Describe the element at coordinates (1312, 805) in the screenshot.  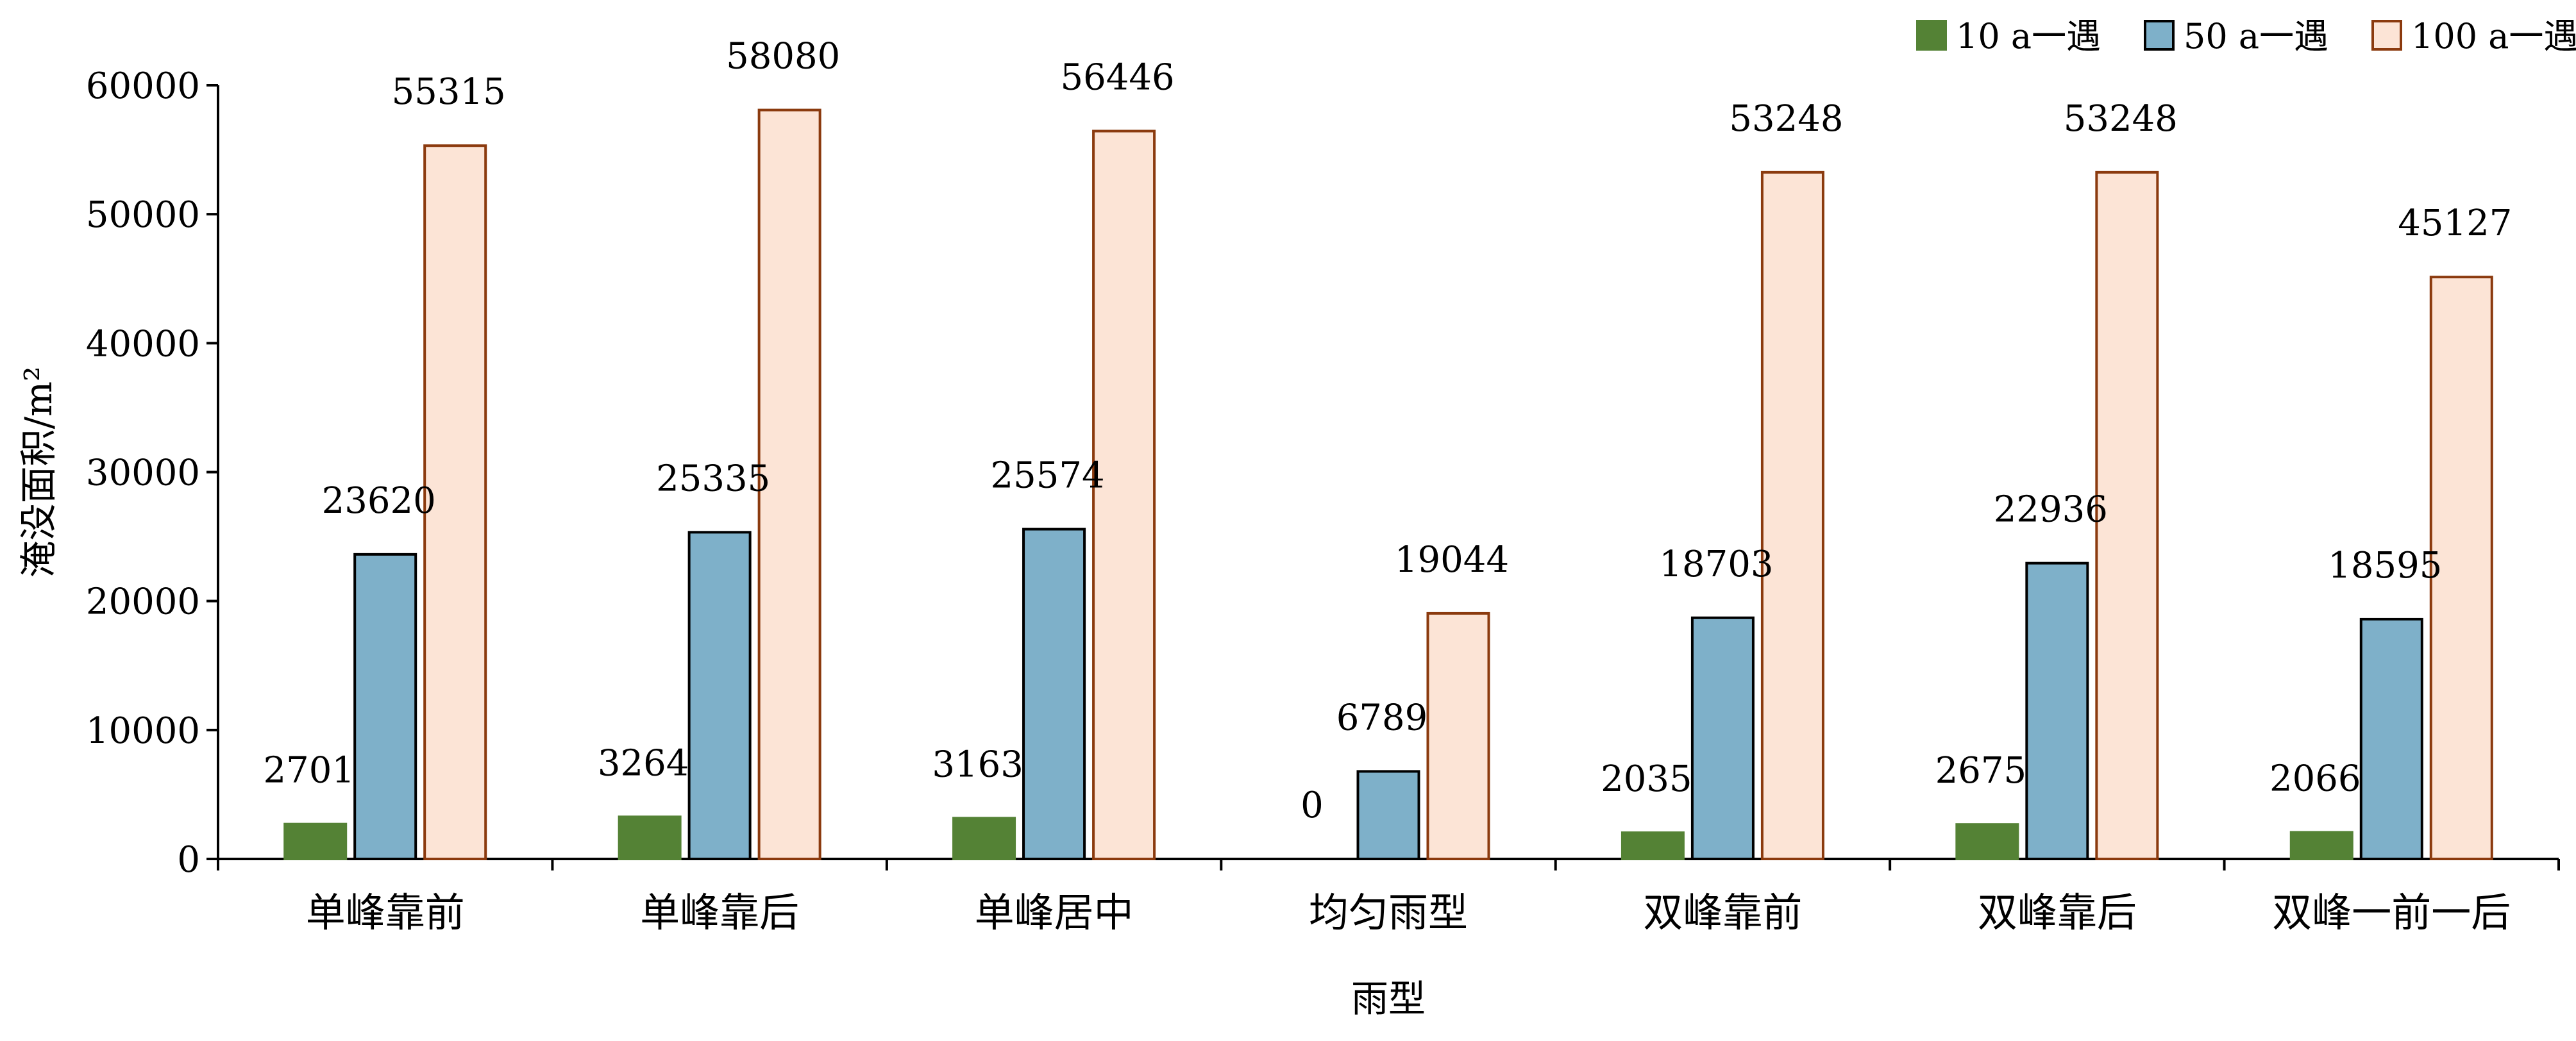
I see `data-label: 0` at that location.